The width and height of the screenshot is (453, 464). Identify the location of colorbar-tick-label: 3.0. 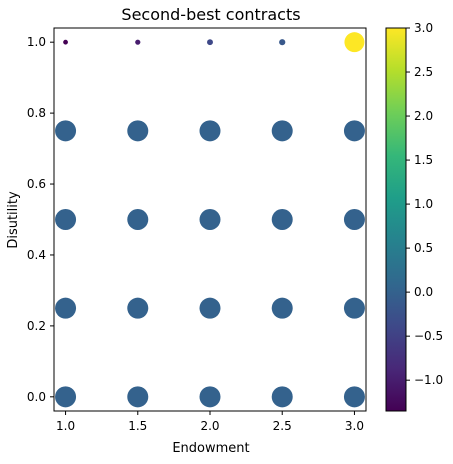
(423, 28).